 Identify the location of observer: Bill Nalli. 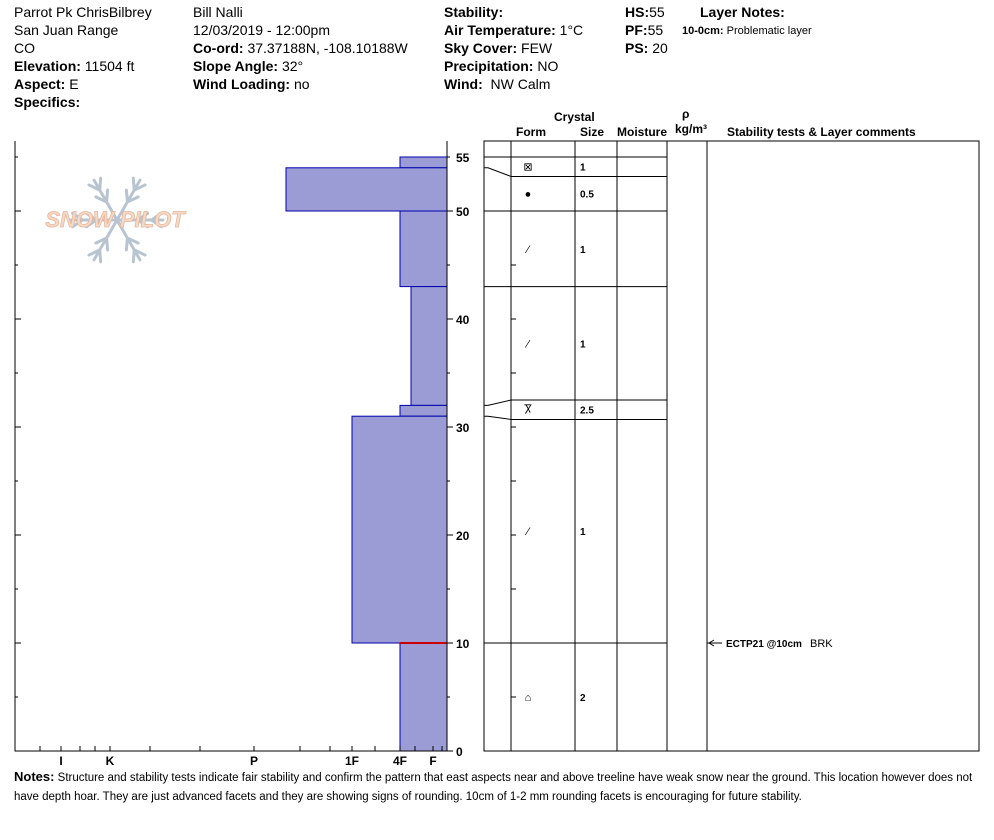
(218, 12).